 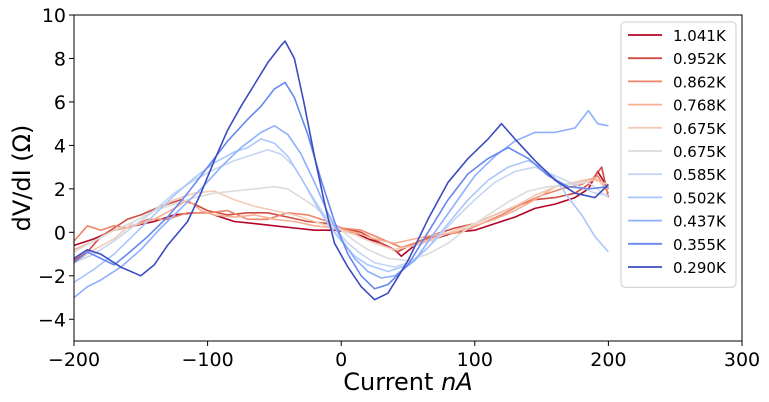 What do you see at coordinates (475, 360) in the screenshot?
I see `x-tick-label: 100` at bounding box center [475, 360].